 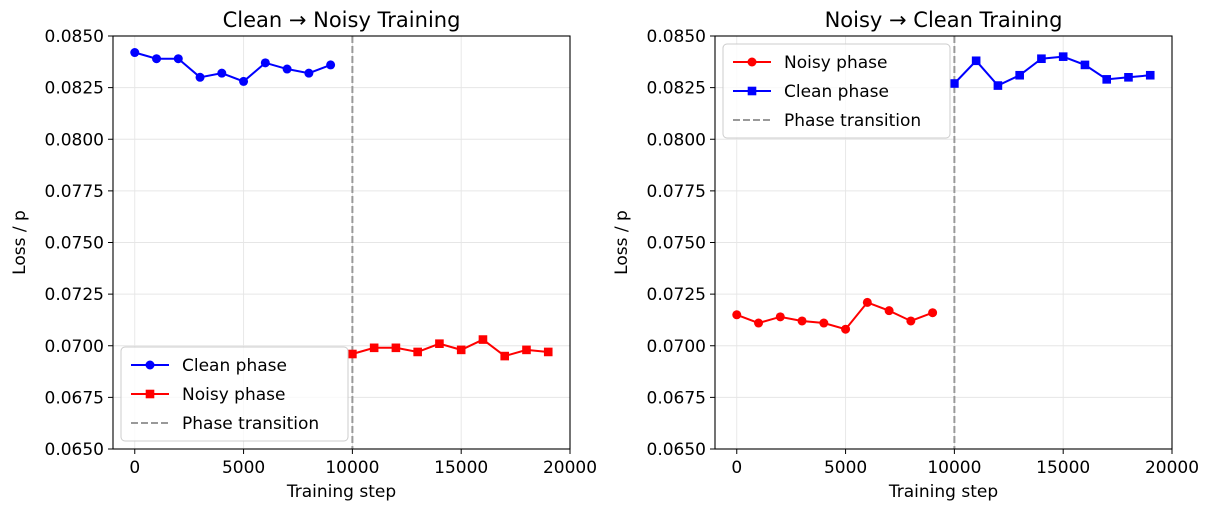 What do you see at coordinates (74, 347) in the screenshot?
I see `y-tick-label: 0.0700` at bounding box center [74, 347].